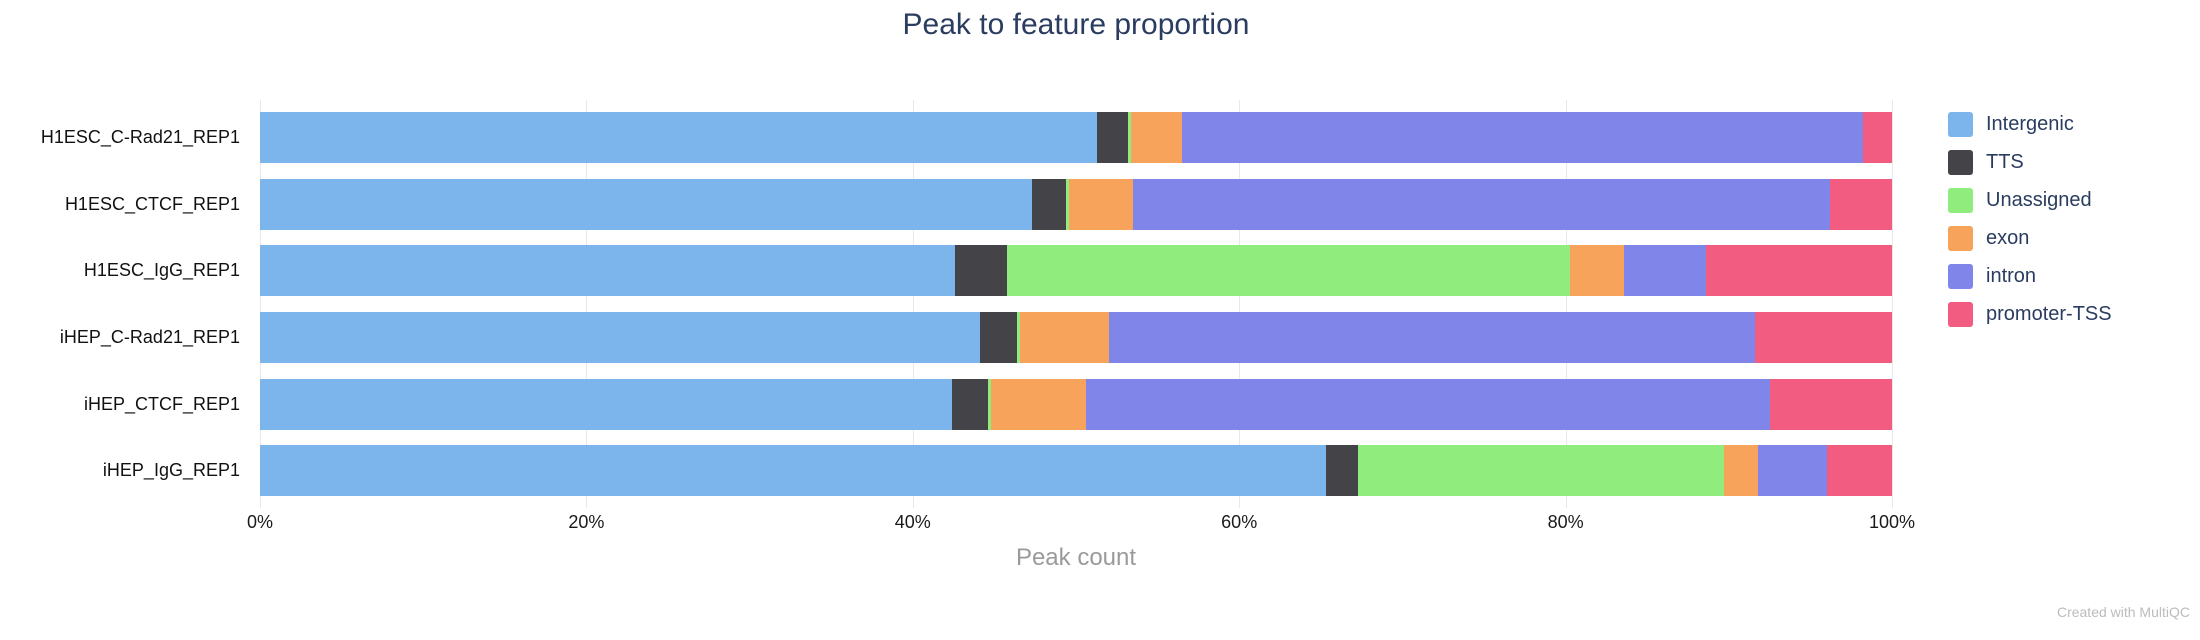  What do you see at coordinates (2011, 276) in the screenshot?
I see `legend-label: intron` at bounding box center [2011, 276].